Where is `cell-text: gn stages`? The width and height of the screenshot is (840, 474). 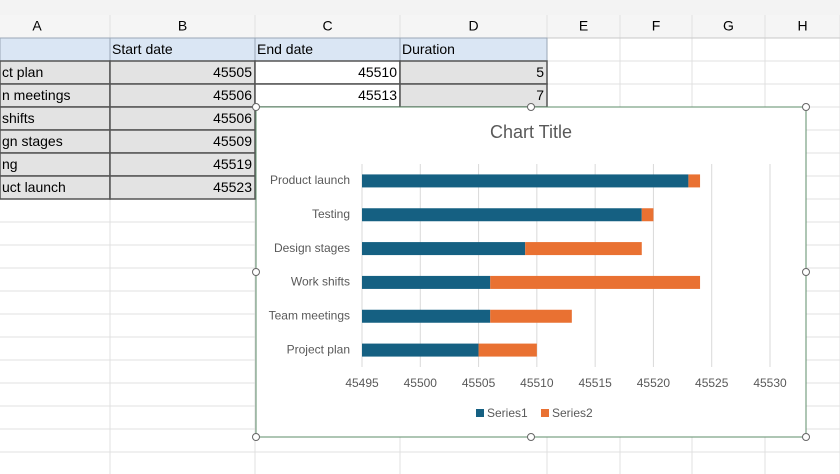 cell-text: gn stages is located at coordinates (32, 141).